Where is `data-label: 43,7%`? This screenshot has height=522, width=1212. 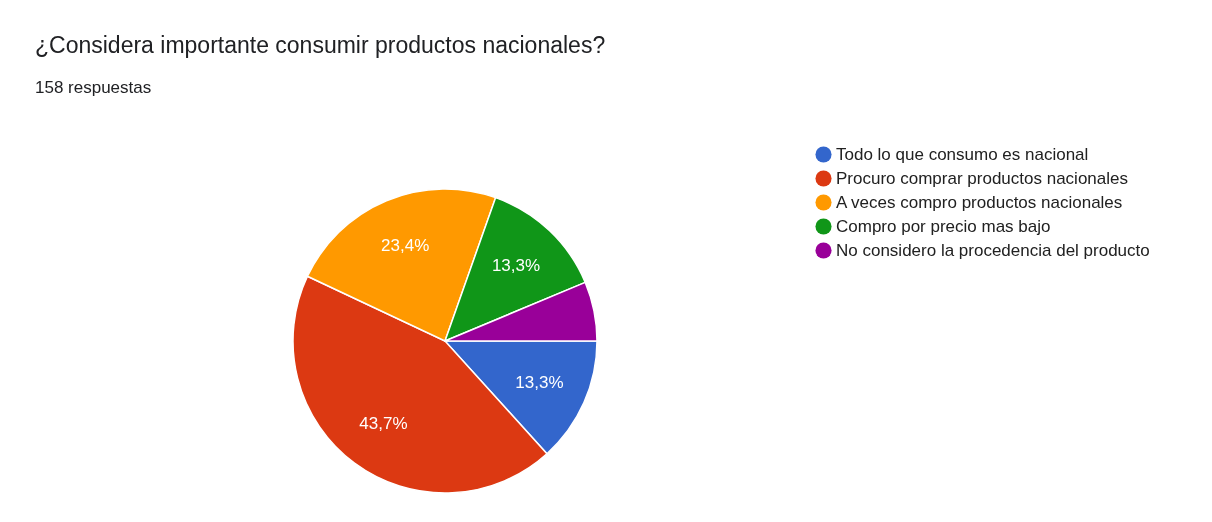
data-label: 43,7% is located at coordinates (383, 424).